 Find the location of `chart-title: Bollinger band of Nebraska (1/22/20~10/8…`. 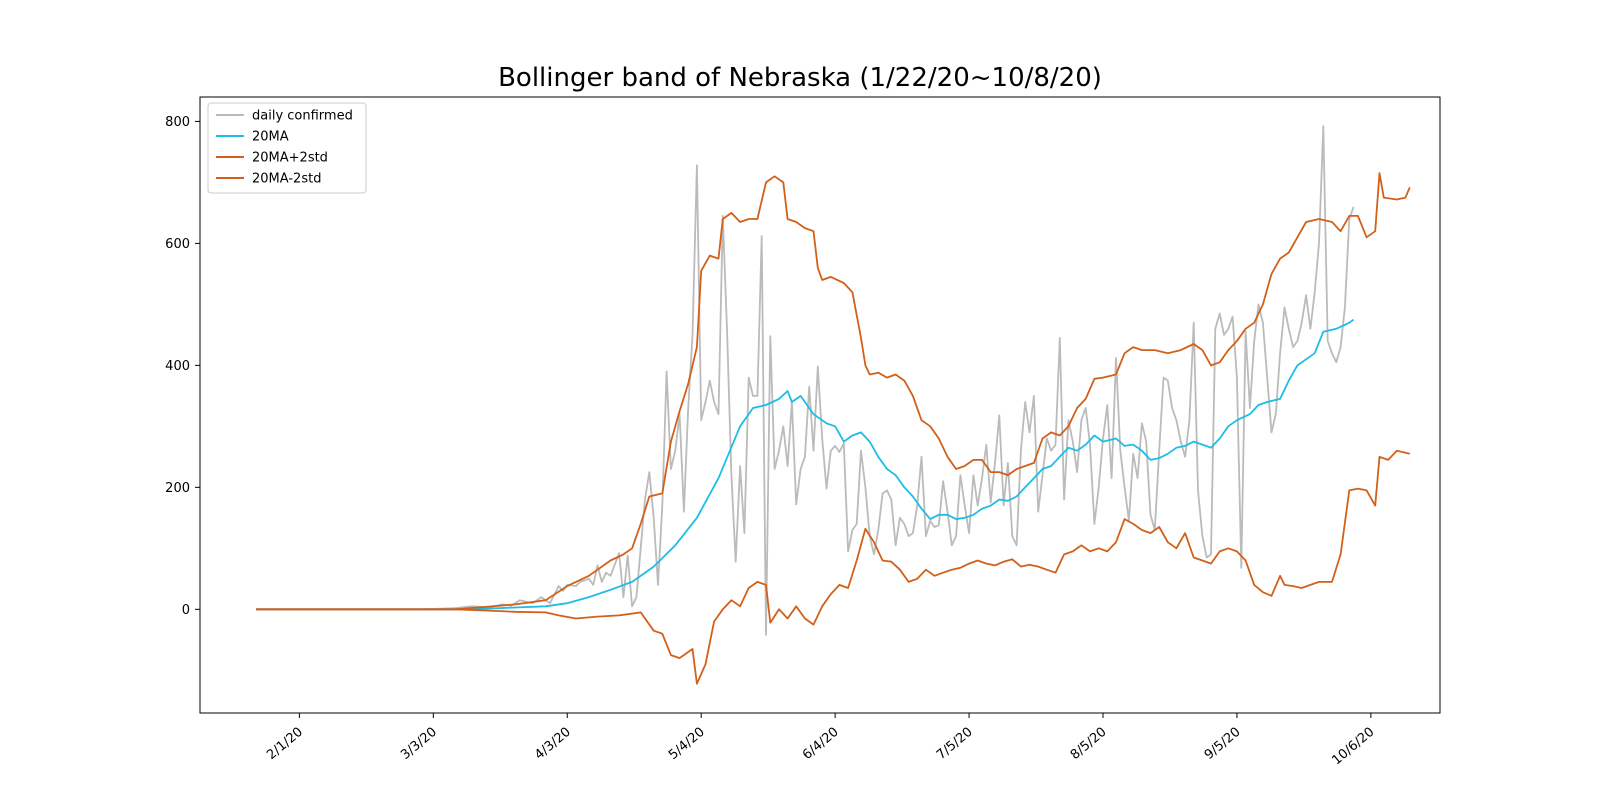

chart-title: Bollinger band of Nebraska (1/22/20~10/8… is located at coordinates (800, 78).